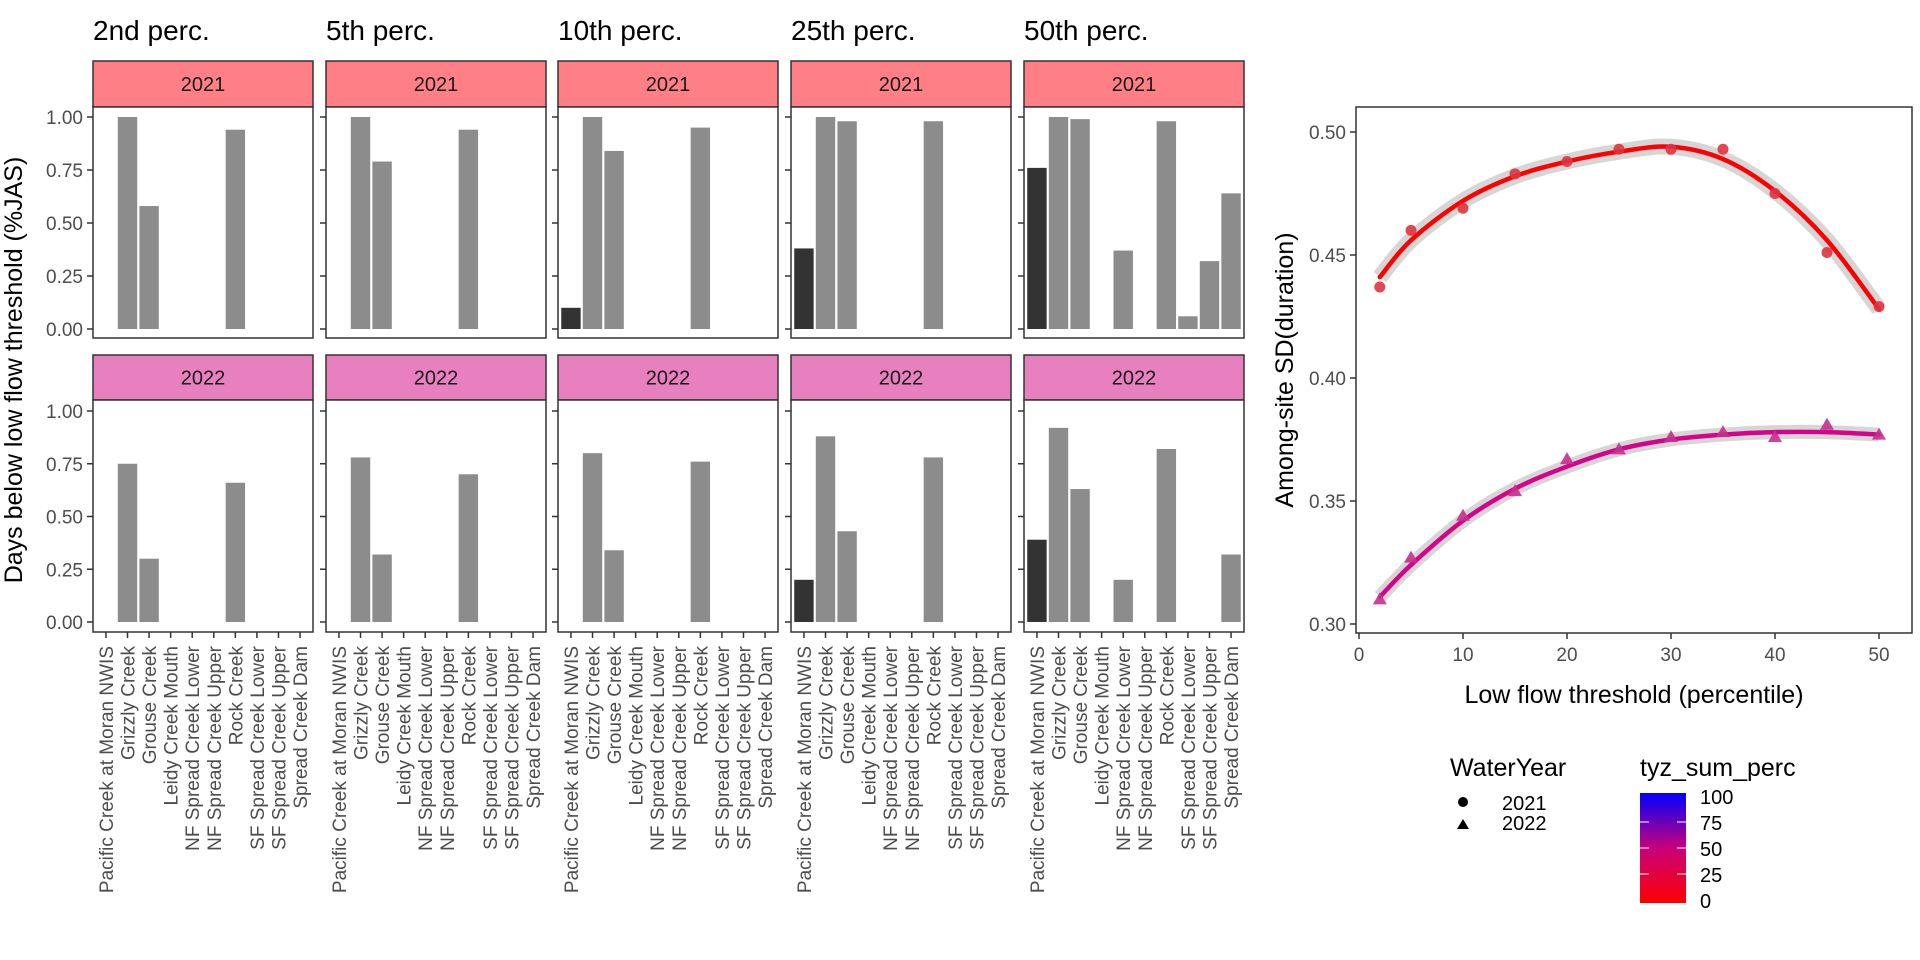 Image resolution: width=1920 pixels, height=960 pixels. I want to click on facet-column-title: 50th perc., so click(1086, 30).